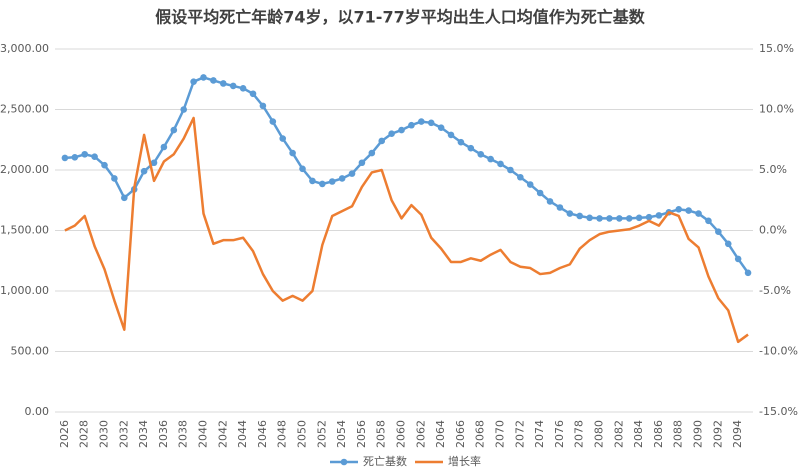 This screenshot has width=800, height=476. I want to click on x-tick-label: 2058, so click(381, 434).